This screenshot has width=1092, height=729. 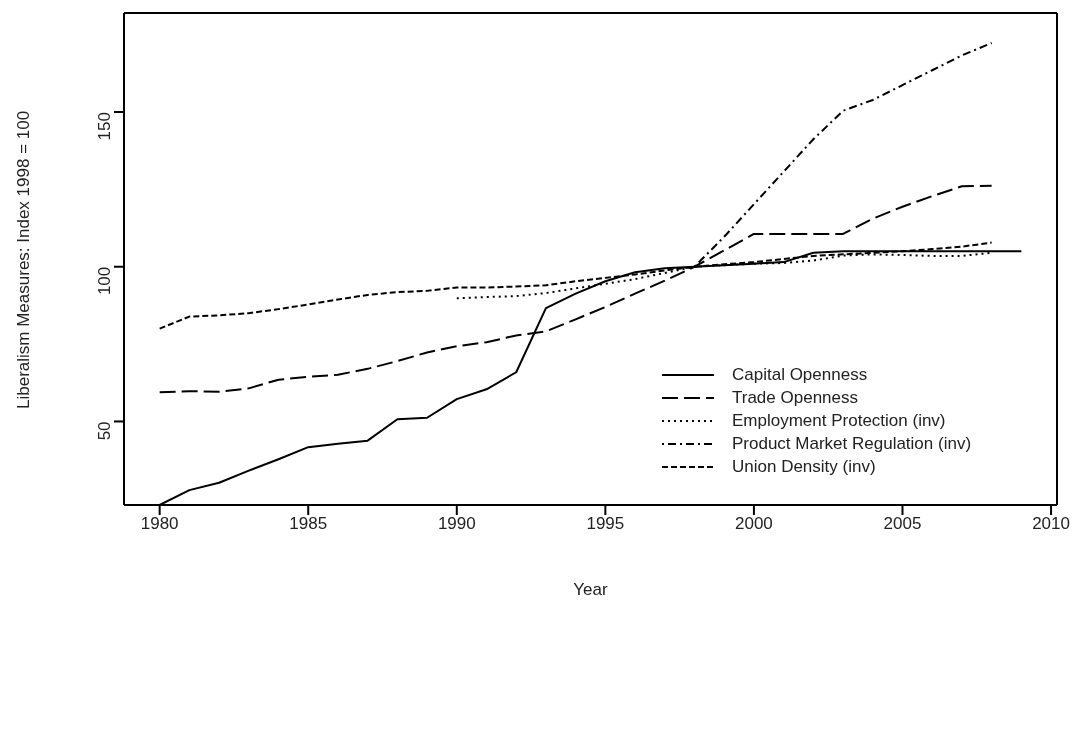 I want to click on y-tick-label: 50, so click(x=105, y=431).